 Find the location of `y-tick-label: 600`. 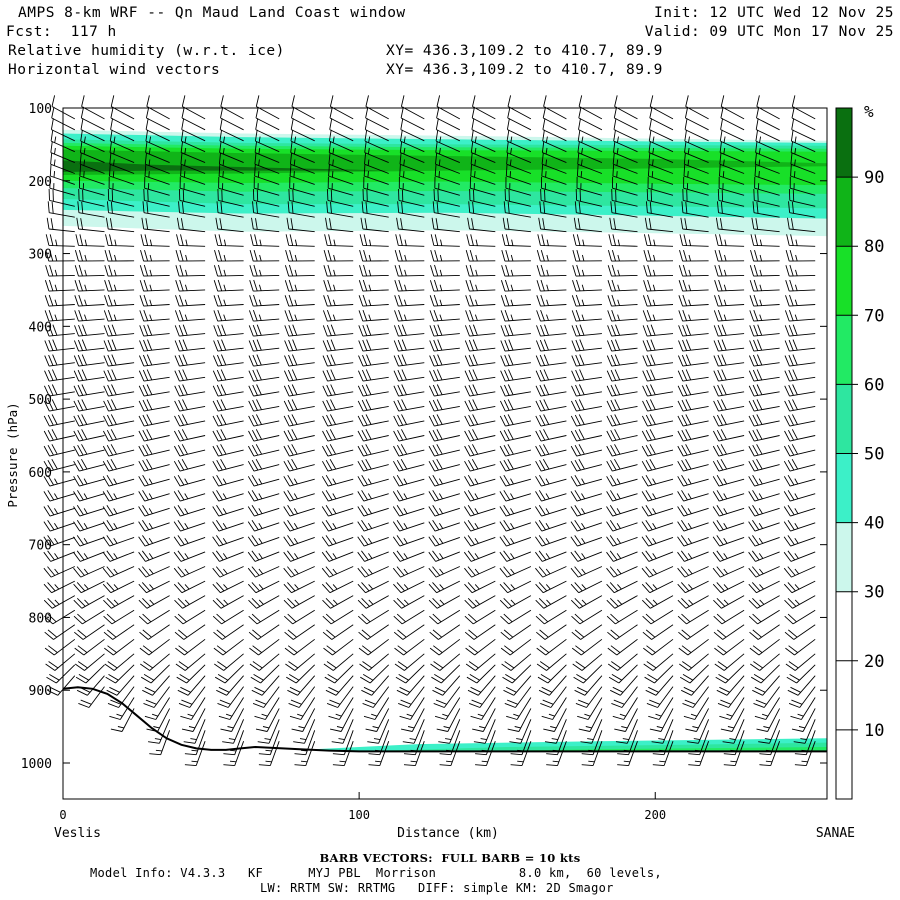

y-tick-label: 600 is located at coordinates (40, 473).